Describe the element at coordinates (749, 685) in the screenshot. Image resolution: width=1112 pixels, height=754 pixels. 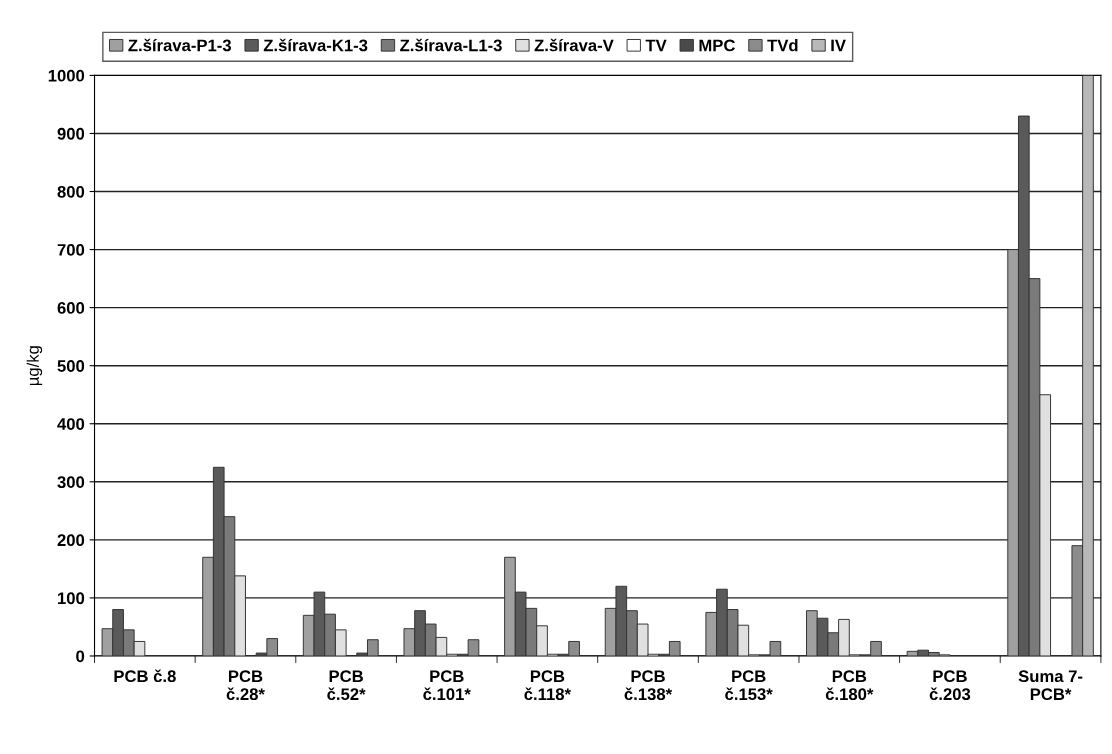
I see `x-tick-label: PCB č.153*` at that location.